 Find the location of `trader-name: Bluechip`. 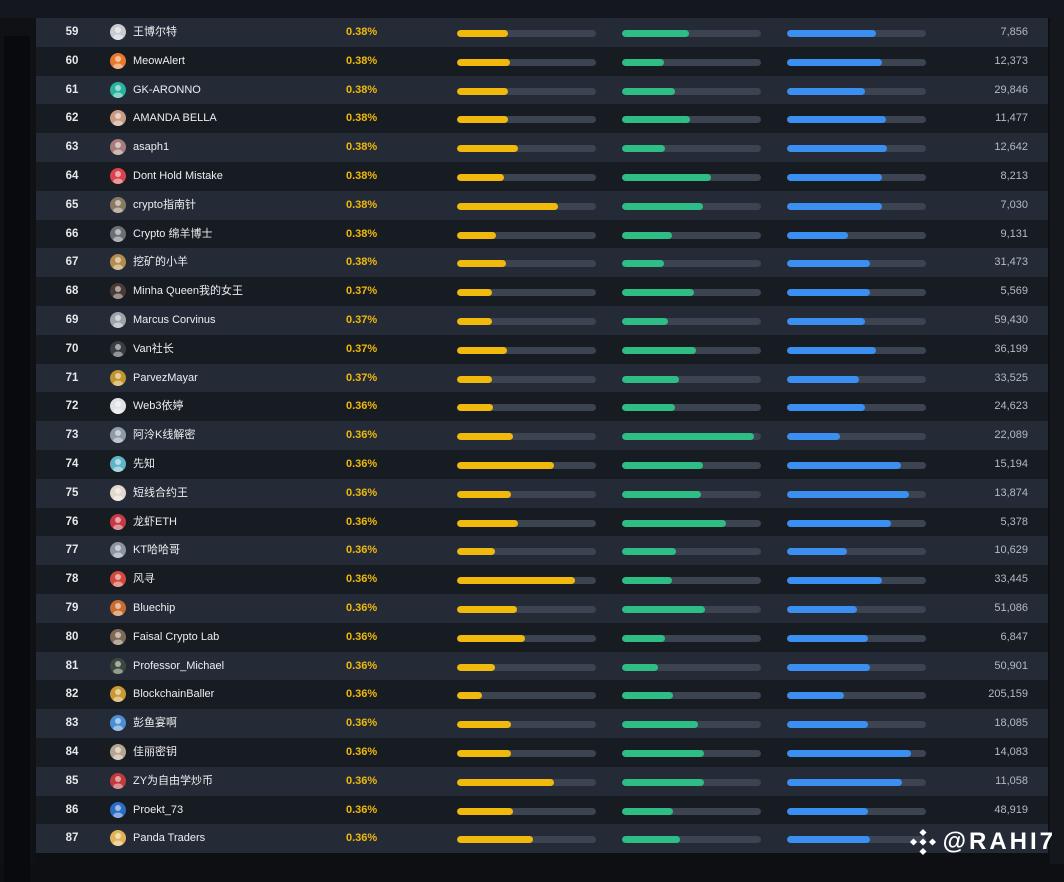

trader-name: Bluechip is located at coordinates (154, 608).